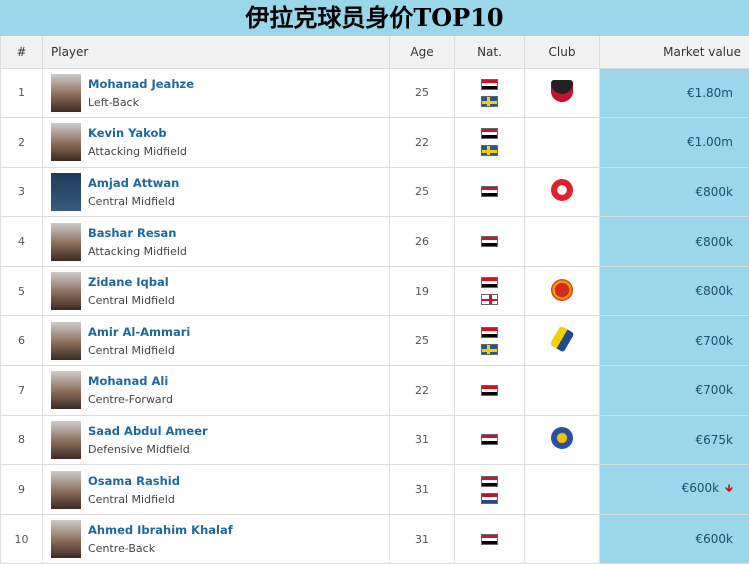 This screenshot has width=749, height=564. Describe the element at coordinates (21, 489) in the screenshot. I see `rank: 9` at that location.